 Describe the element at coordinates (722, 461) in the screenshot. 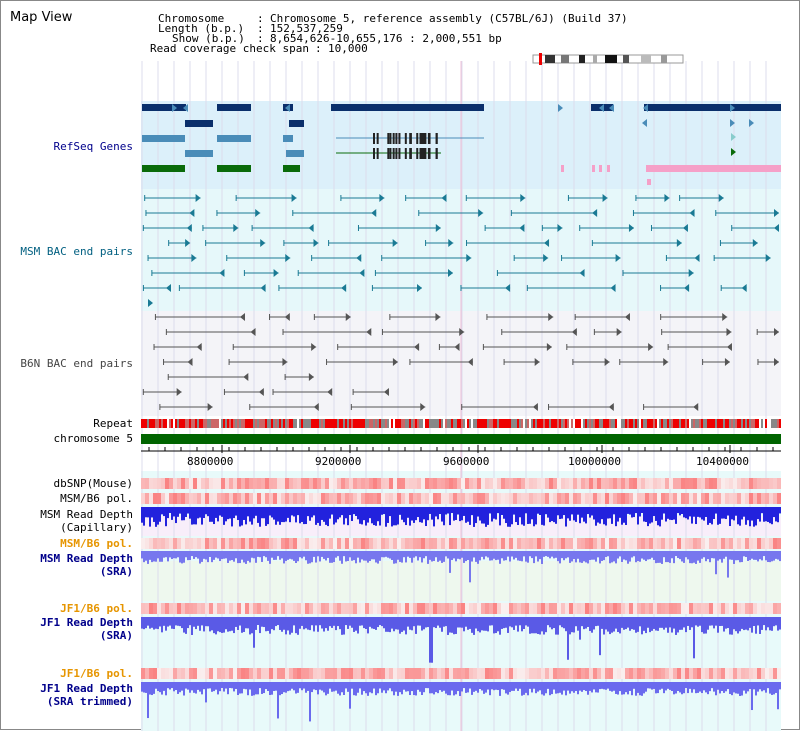

I see `axis-tick-label: 10400000` at that location.